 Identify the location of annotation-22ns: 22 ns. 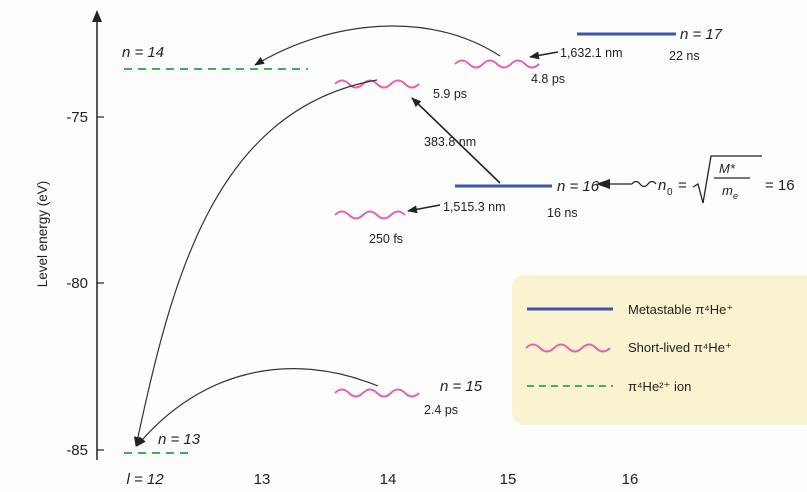
(684, 56).